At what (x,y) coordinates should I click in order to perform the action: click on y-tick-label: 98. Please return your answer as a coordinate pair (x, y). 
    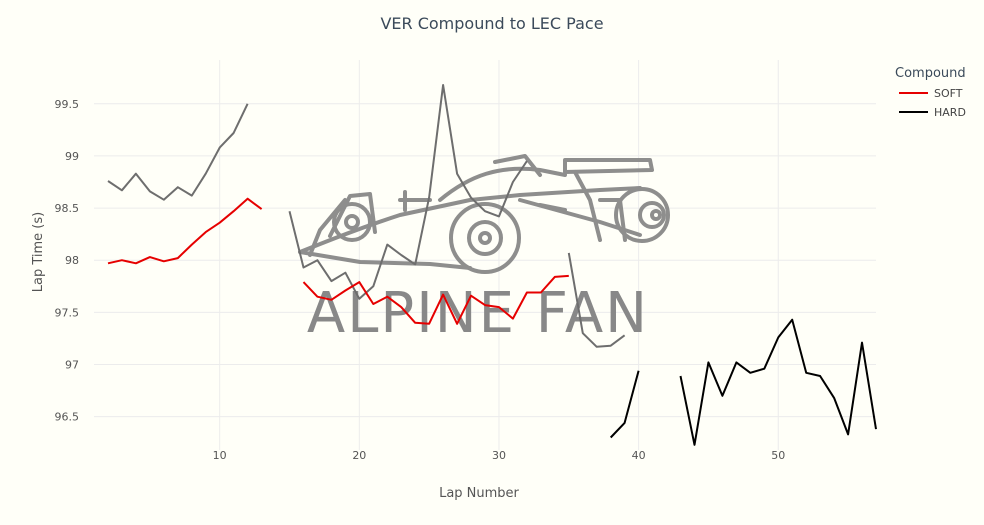
    Looking at the image, I should click on (72, 260).